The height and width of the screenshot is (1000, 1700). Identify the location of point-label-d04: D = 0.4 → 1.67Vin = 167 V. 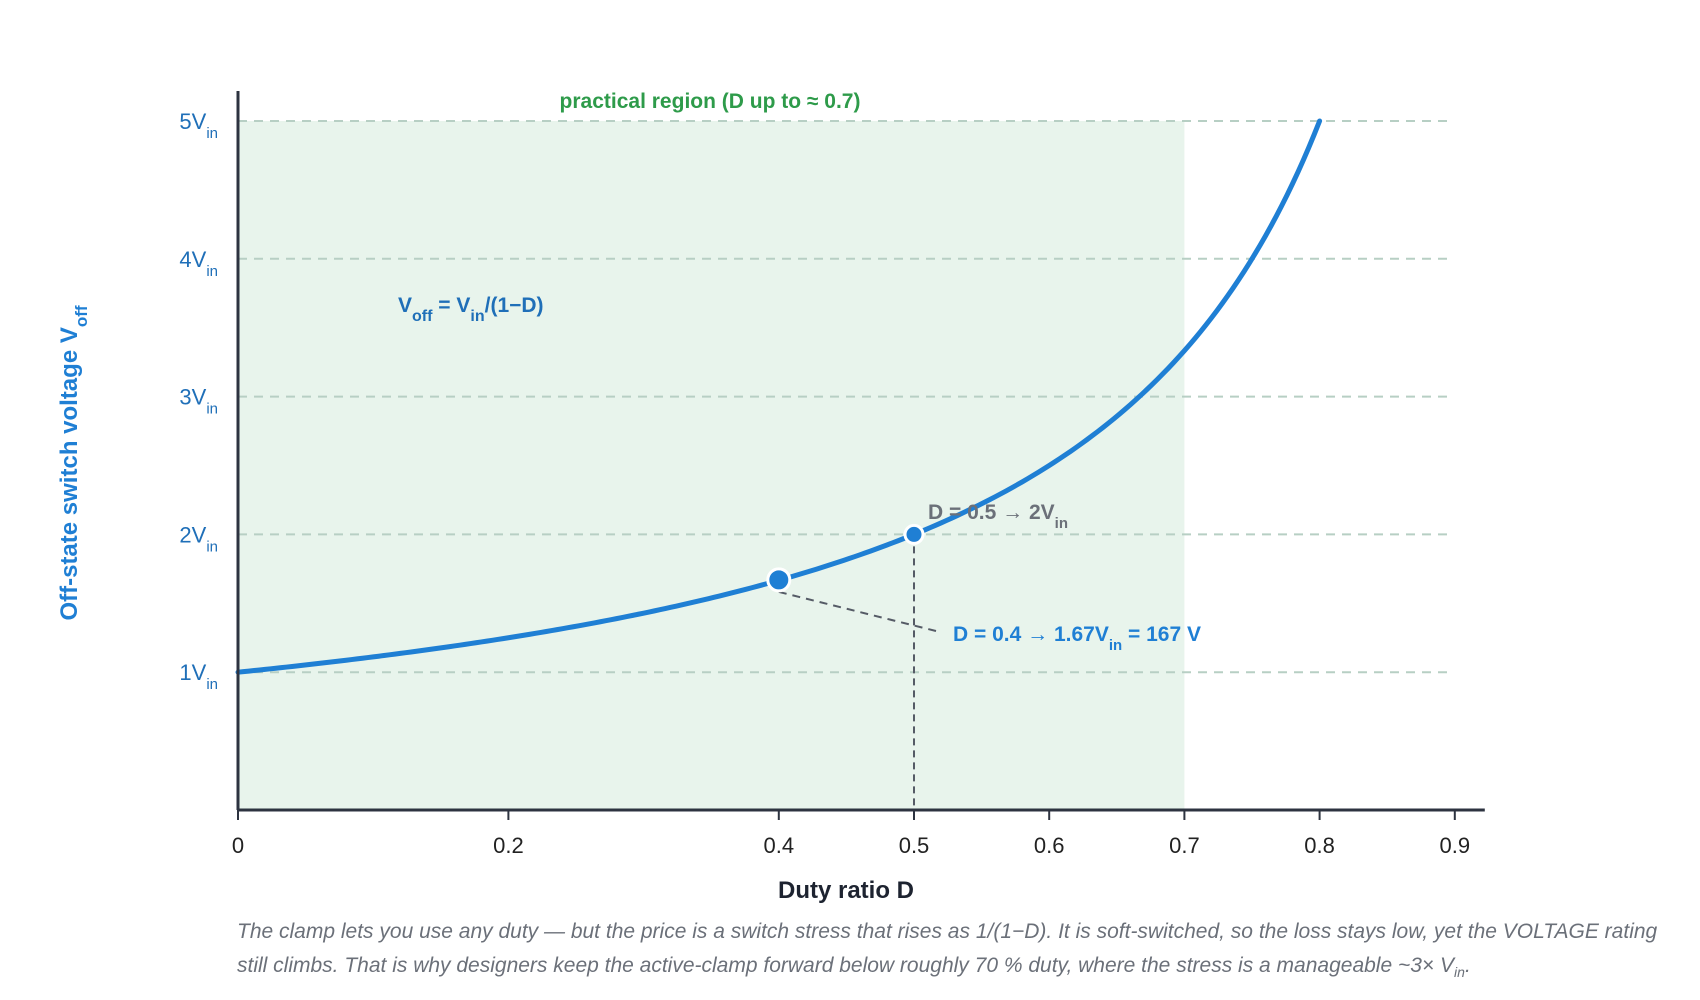
(1077, 638).